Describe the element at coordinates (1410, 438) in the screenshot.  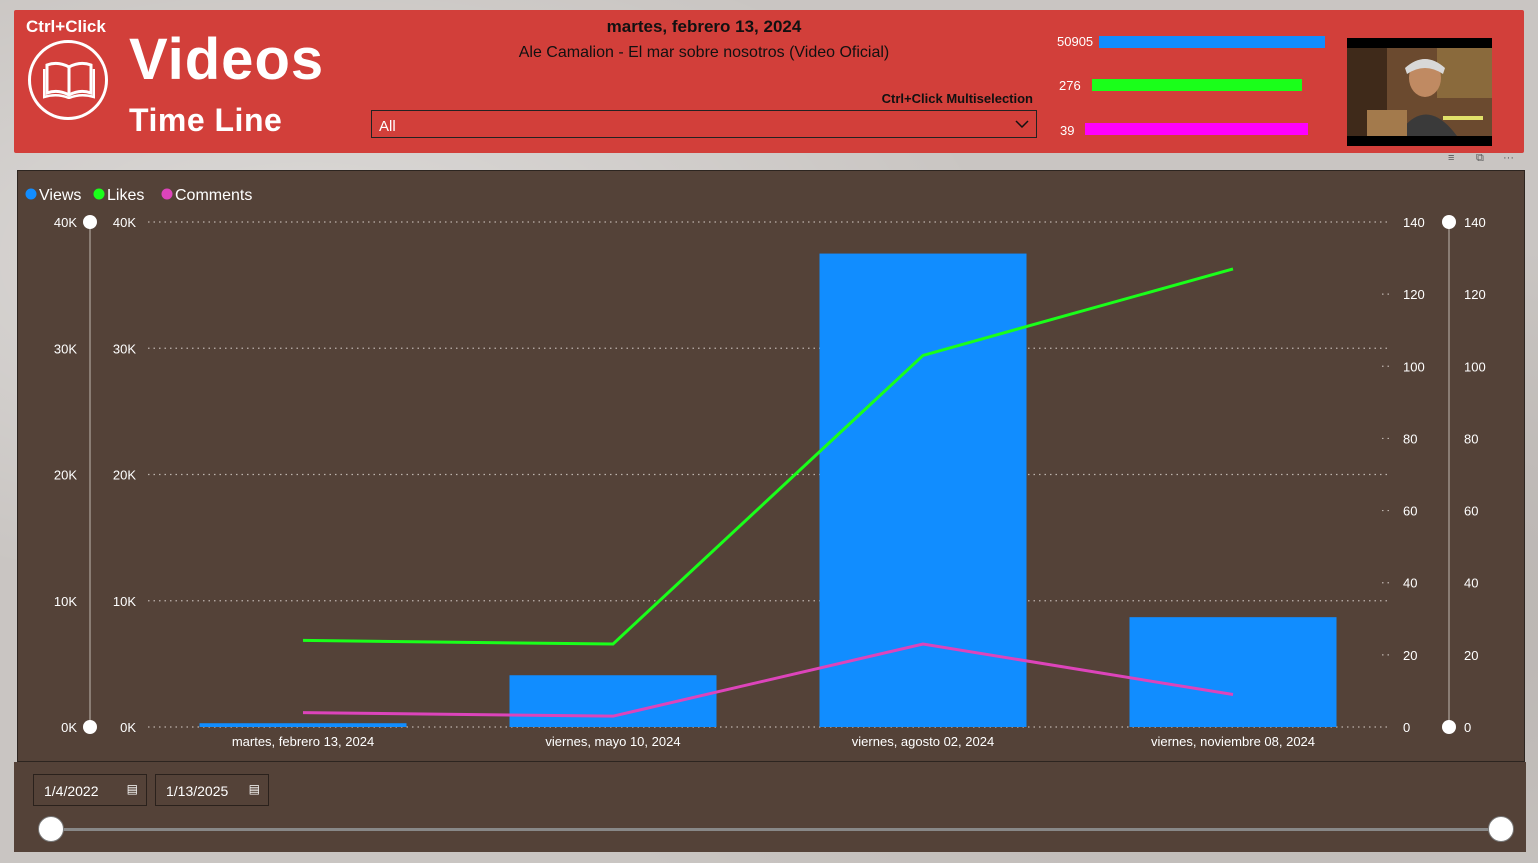
I see `y-right-tick-label: 80` at that location.